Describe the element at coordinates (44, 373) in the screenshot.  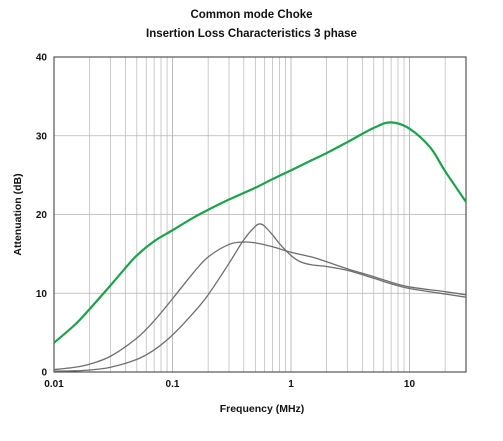
I see `y-tick-label: 0` at that location.